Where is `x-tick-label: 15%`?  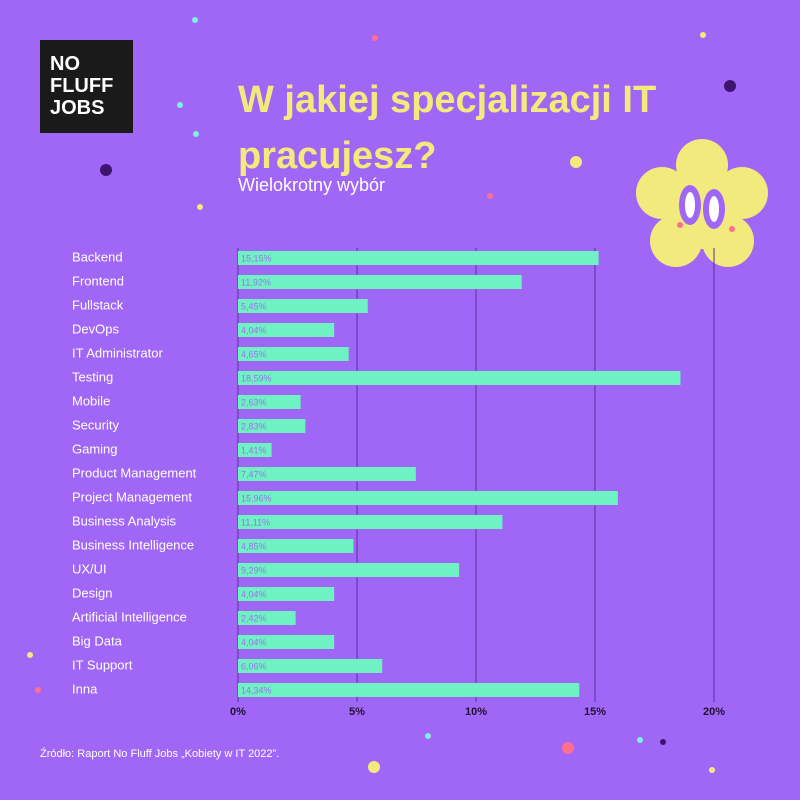
x-tick-label: 15% is located at coordinates (595, 712).